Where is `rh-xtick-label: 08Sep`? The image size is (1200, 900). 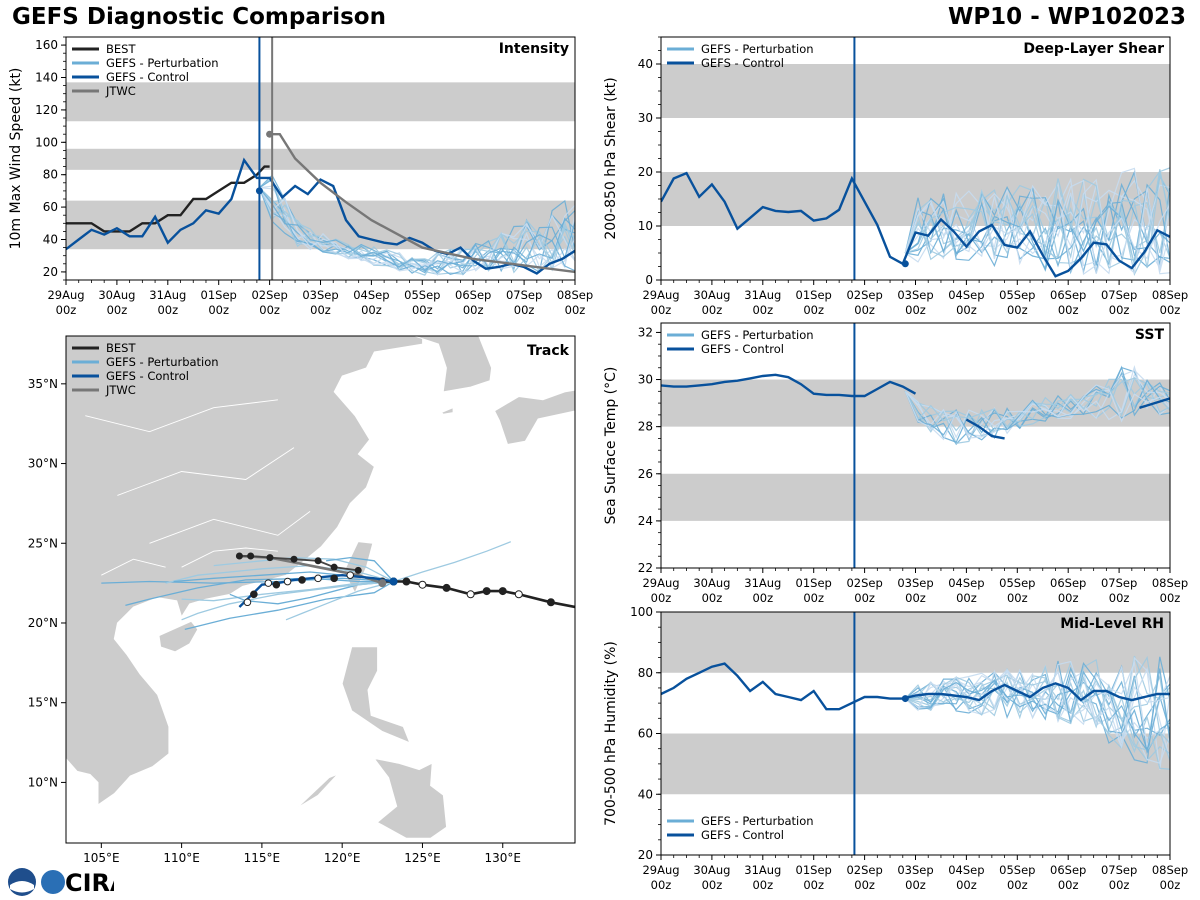 rh-xtick-label: 08Sep is located at coordinates (1170, 870).